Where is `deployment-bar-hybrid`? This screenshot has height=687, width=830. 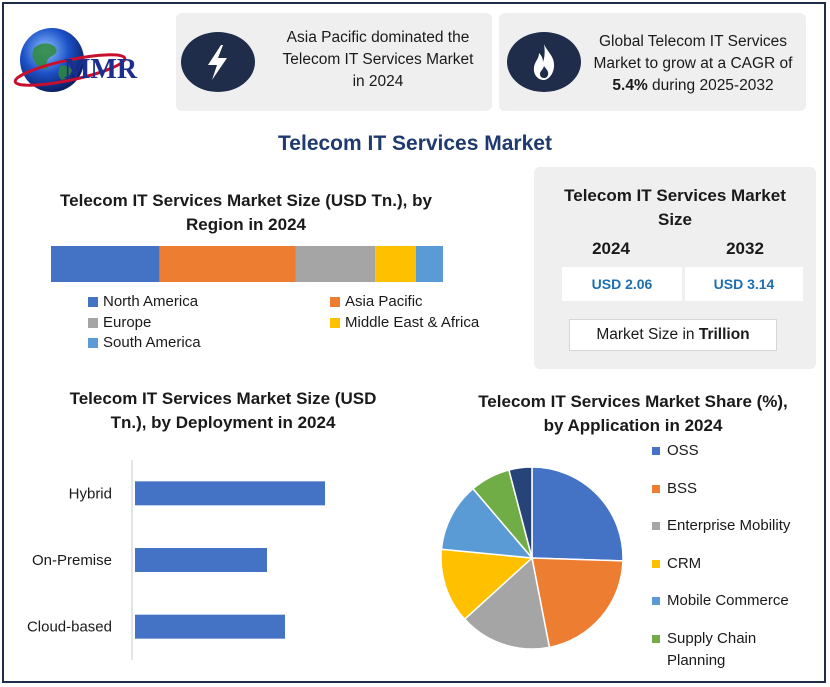 deployment-bar-hybrid is located at coordinates (230, 493).